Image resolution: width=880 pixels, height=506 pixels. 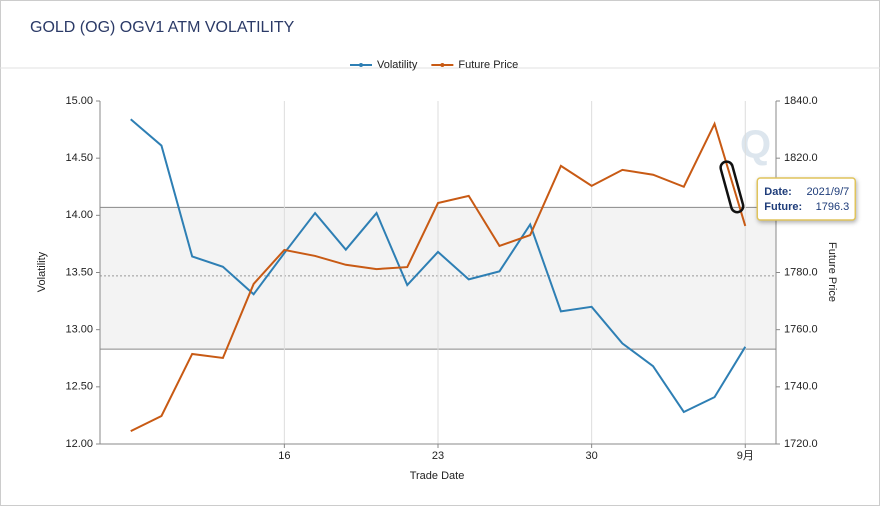 I want to click on legend-label: Volatility, so click(x=397, y=65).